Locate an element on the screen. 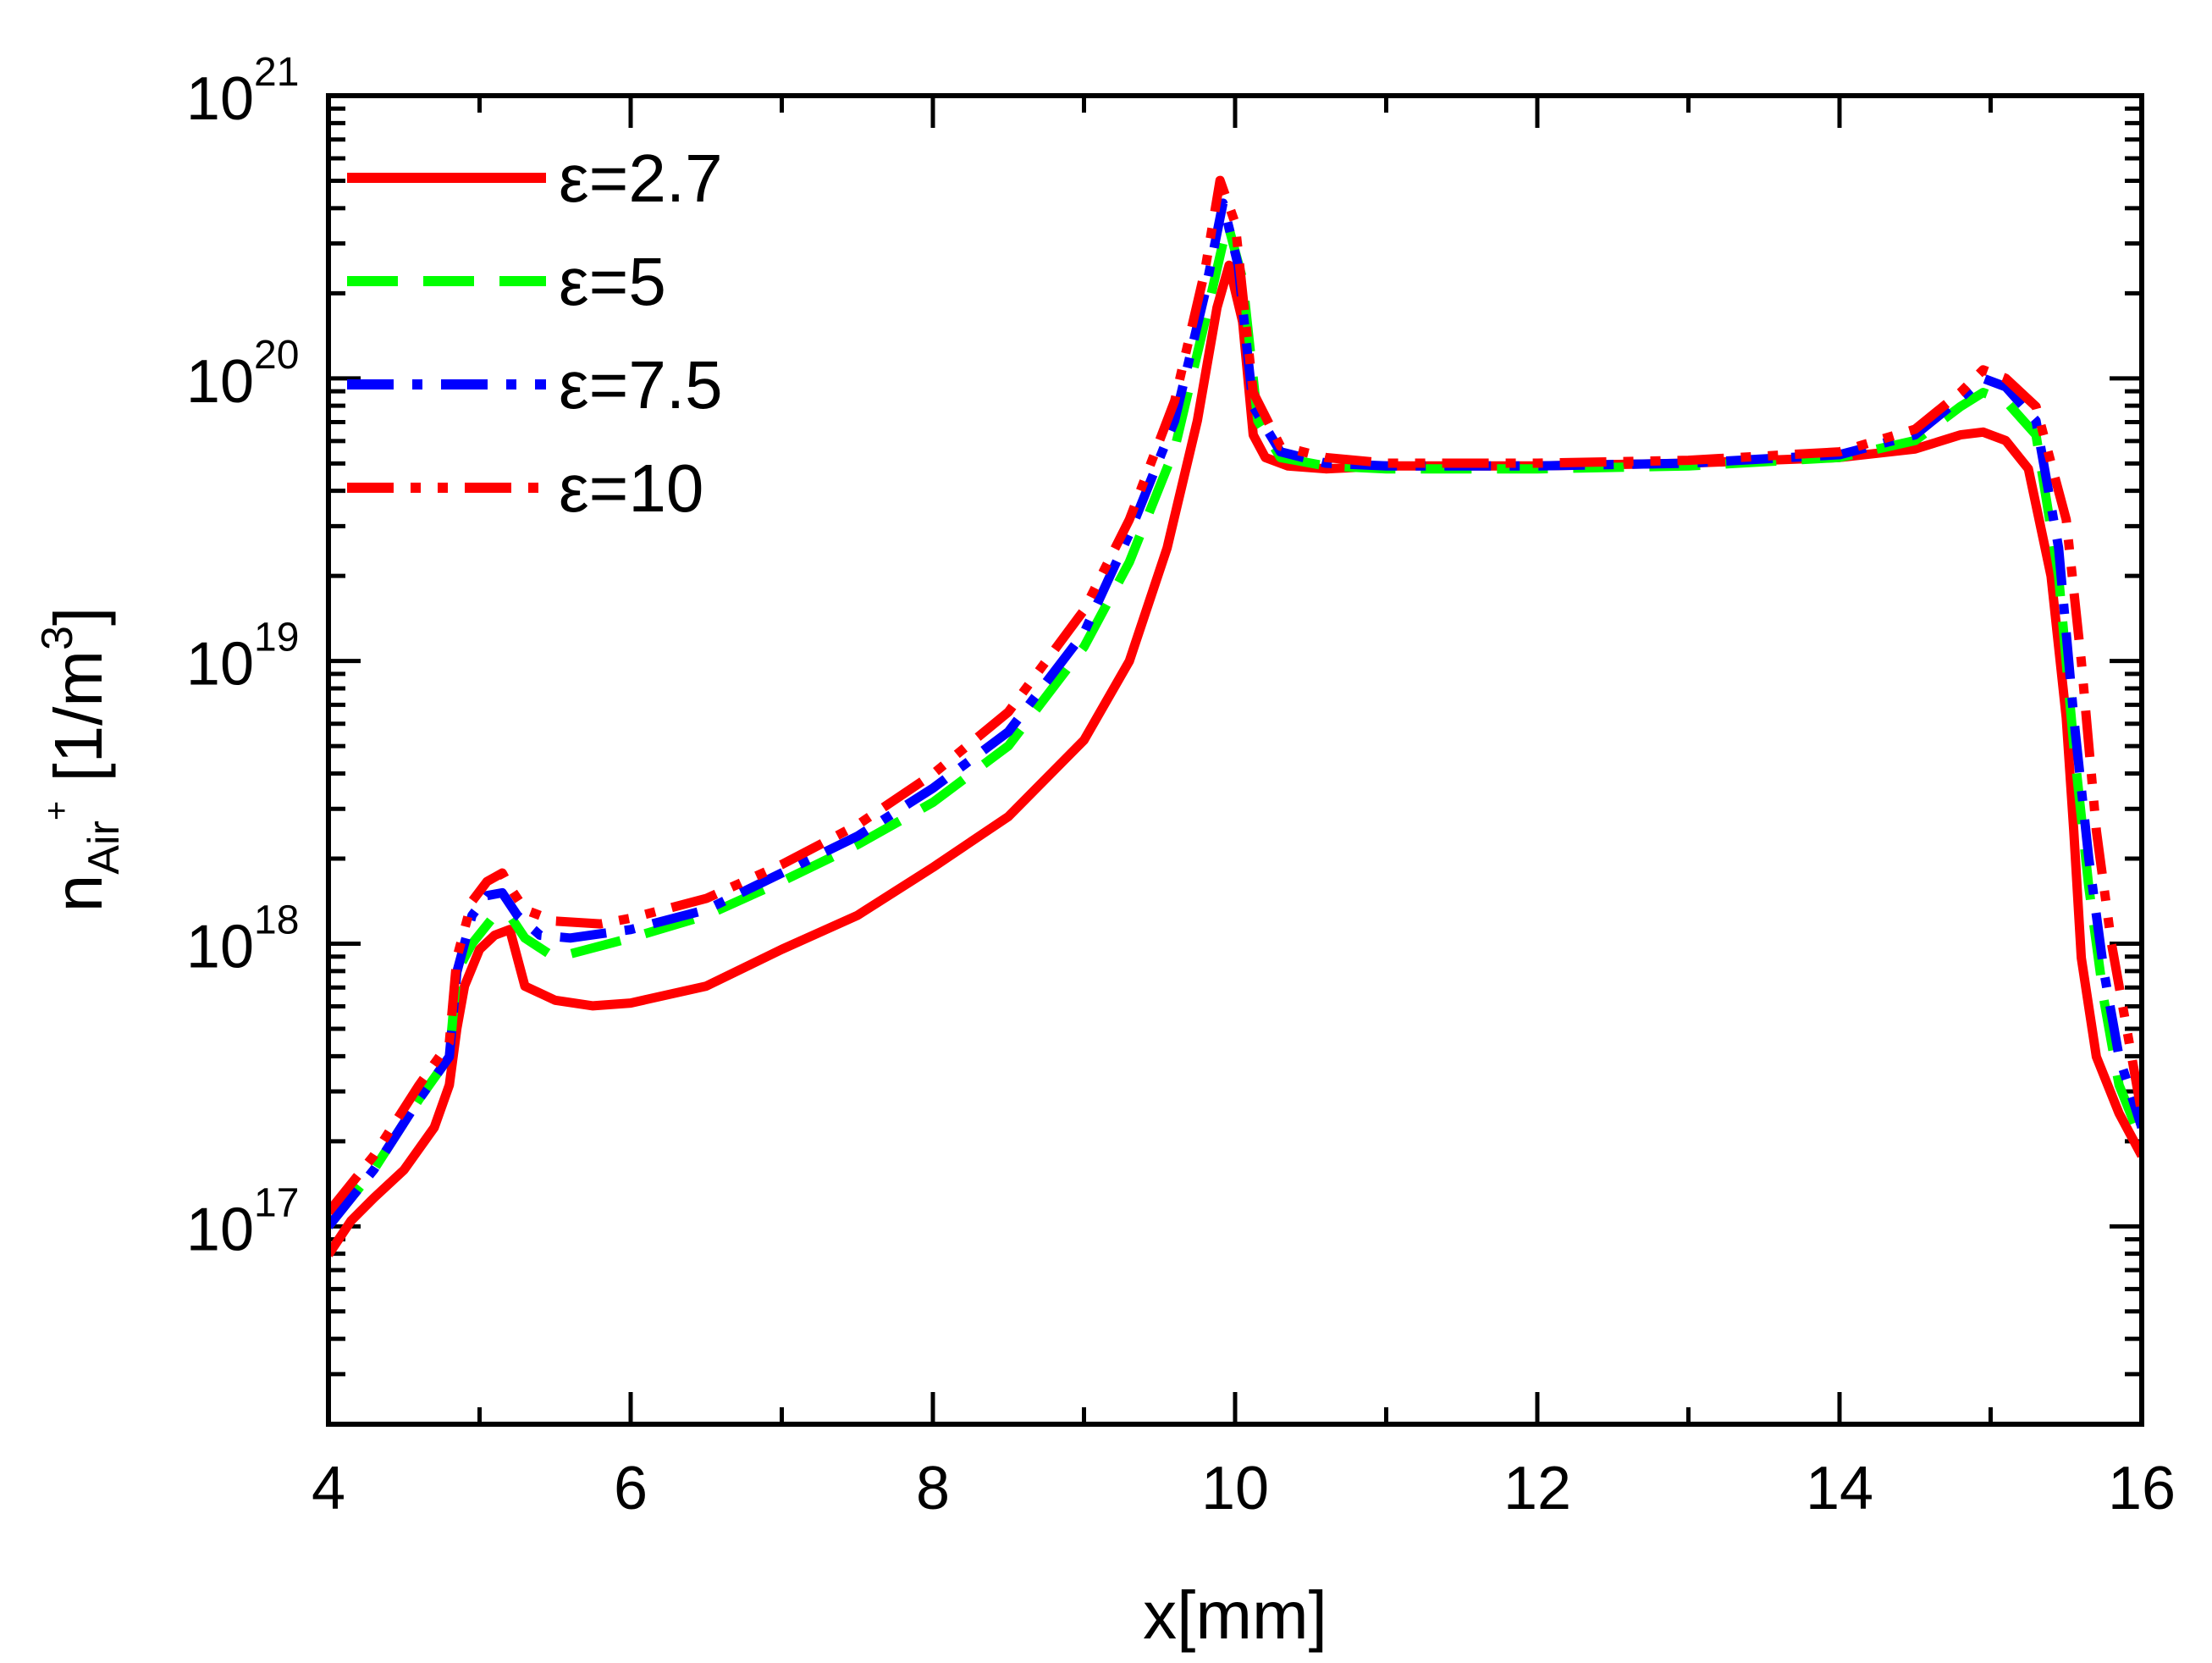 This screenshot has height=1663, width=2212. y-axis-title: nAir + [1/m3] is located at coordinates (81, 760).